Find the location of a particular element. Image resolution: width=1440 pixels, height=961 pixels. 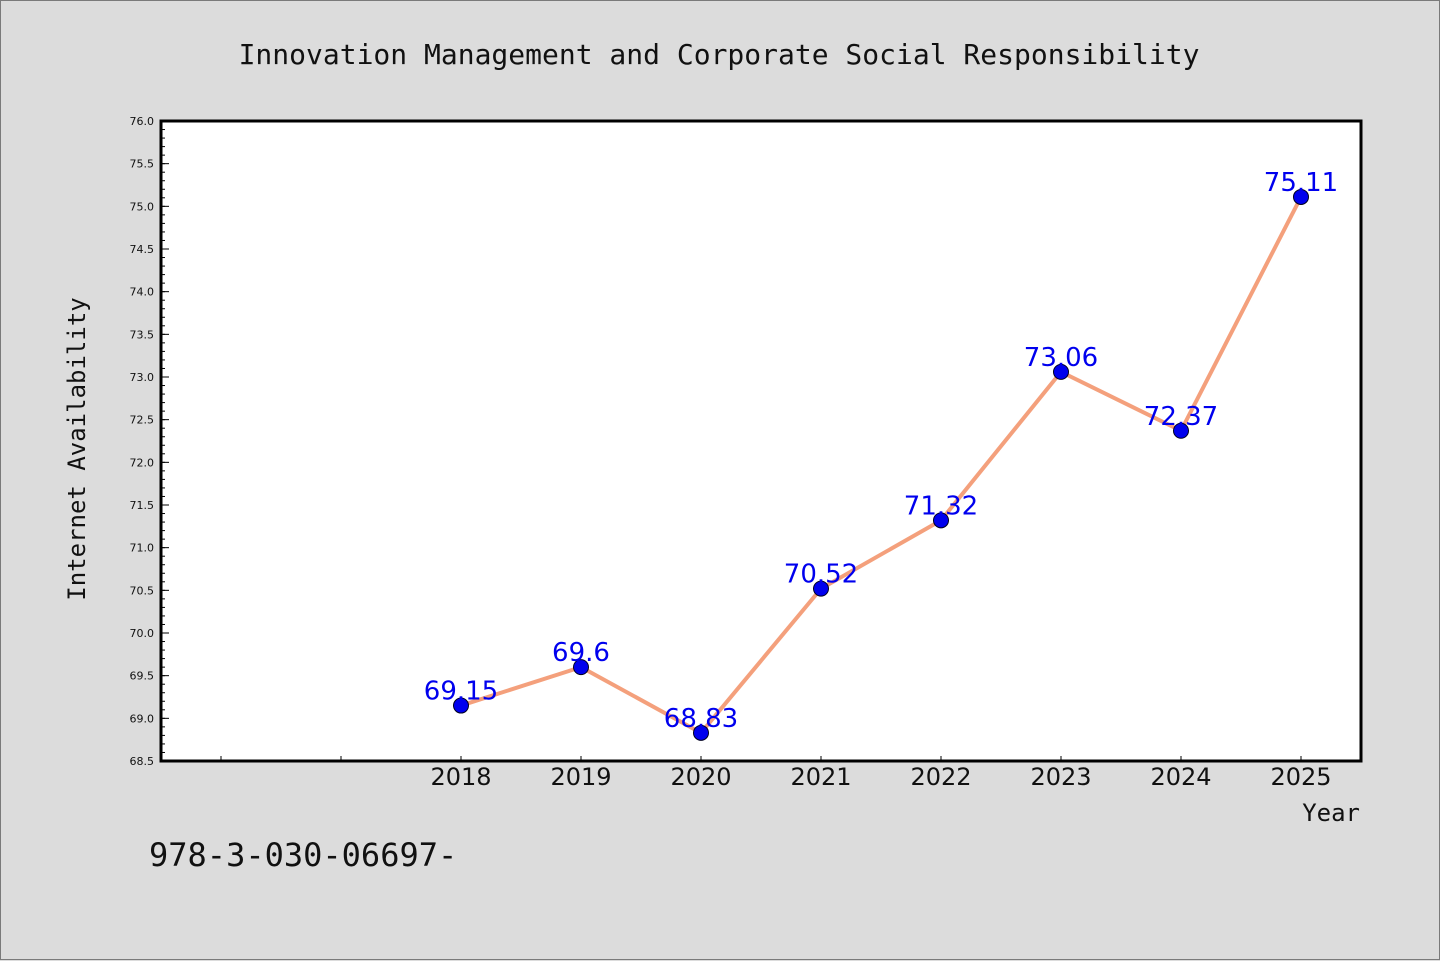

x-axis: 2018 2019 2020 2021 2022 2023 2024 2025 is located at coordinates (776, 773).